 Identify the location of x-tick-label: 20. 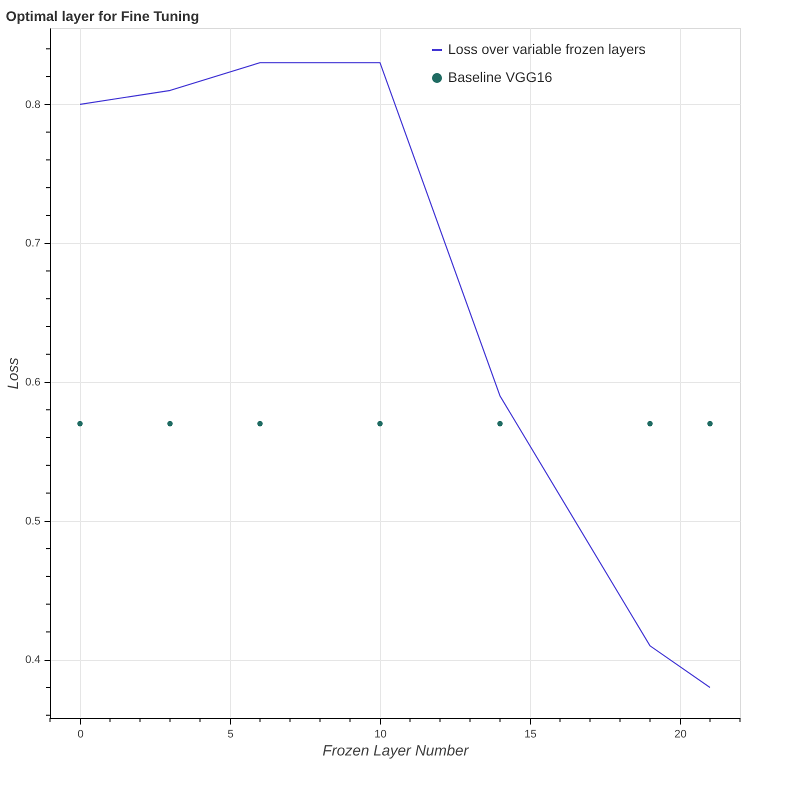
(680, 734).